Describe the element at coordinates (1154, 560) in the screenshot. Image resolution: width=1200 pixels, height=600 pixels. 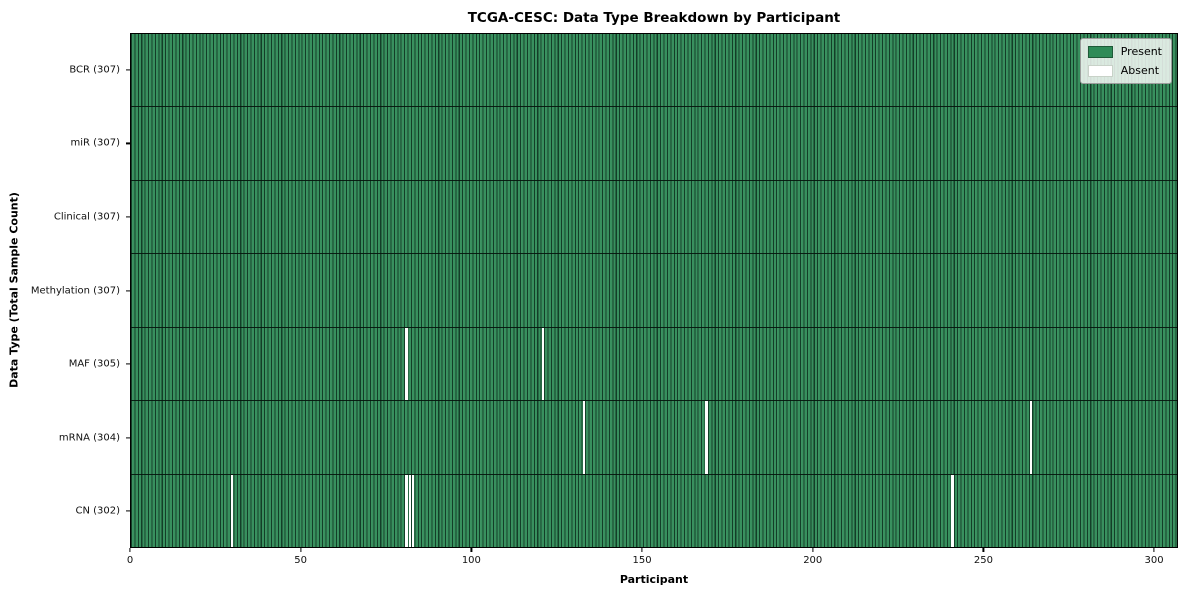
I see `x-tick-label: 300` at that location.